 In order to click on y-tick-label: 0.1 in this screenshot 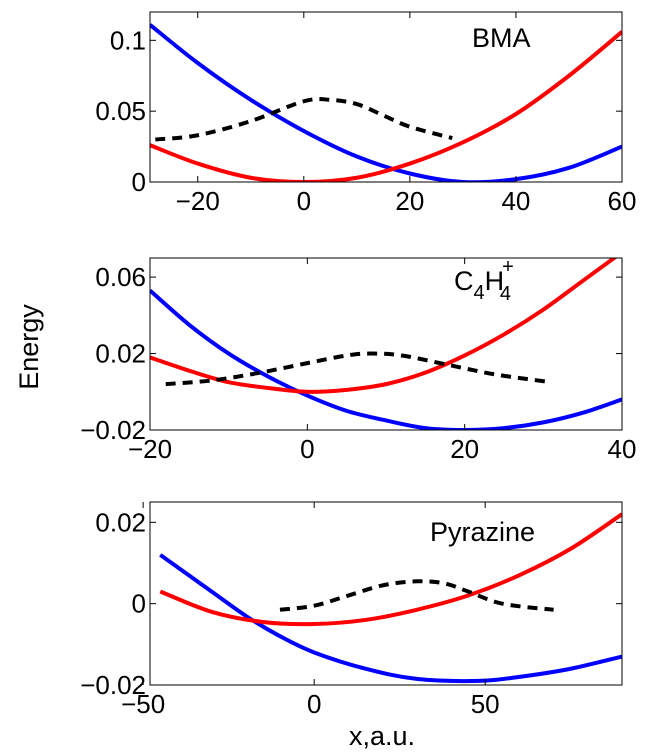, I will do `click(128, 40)`.